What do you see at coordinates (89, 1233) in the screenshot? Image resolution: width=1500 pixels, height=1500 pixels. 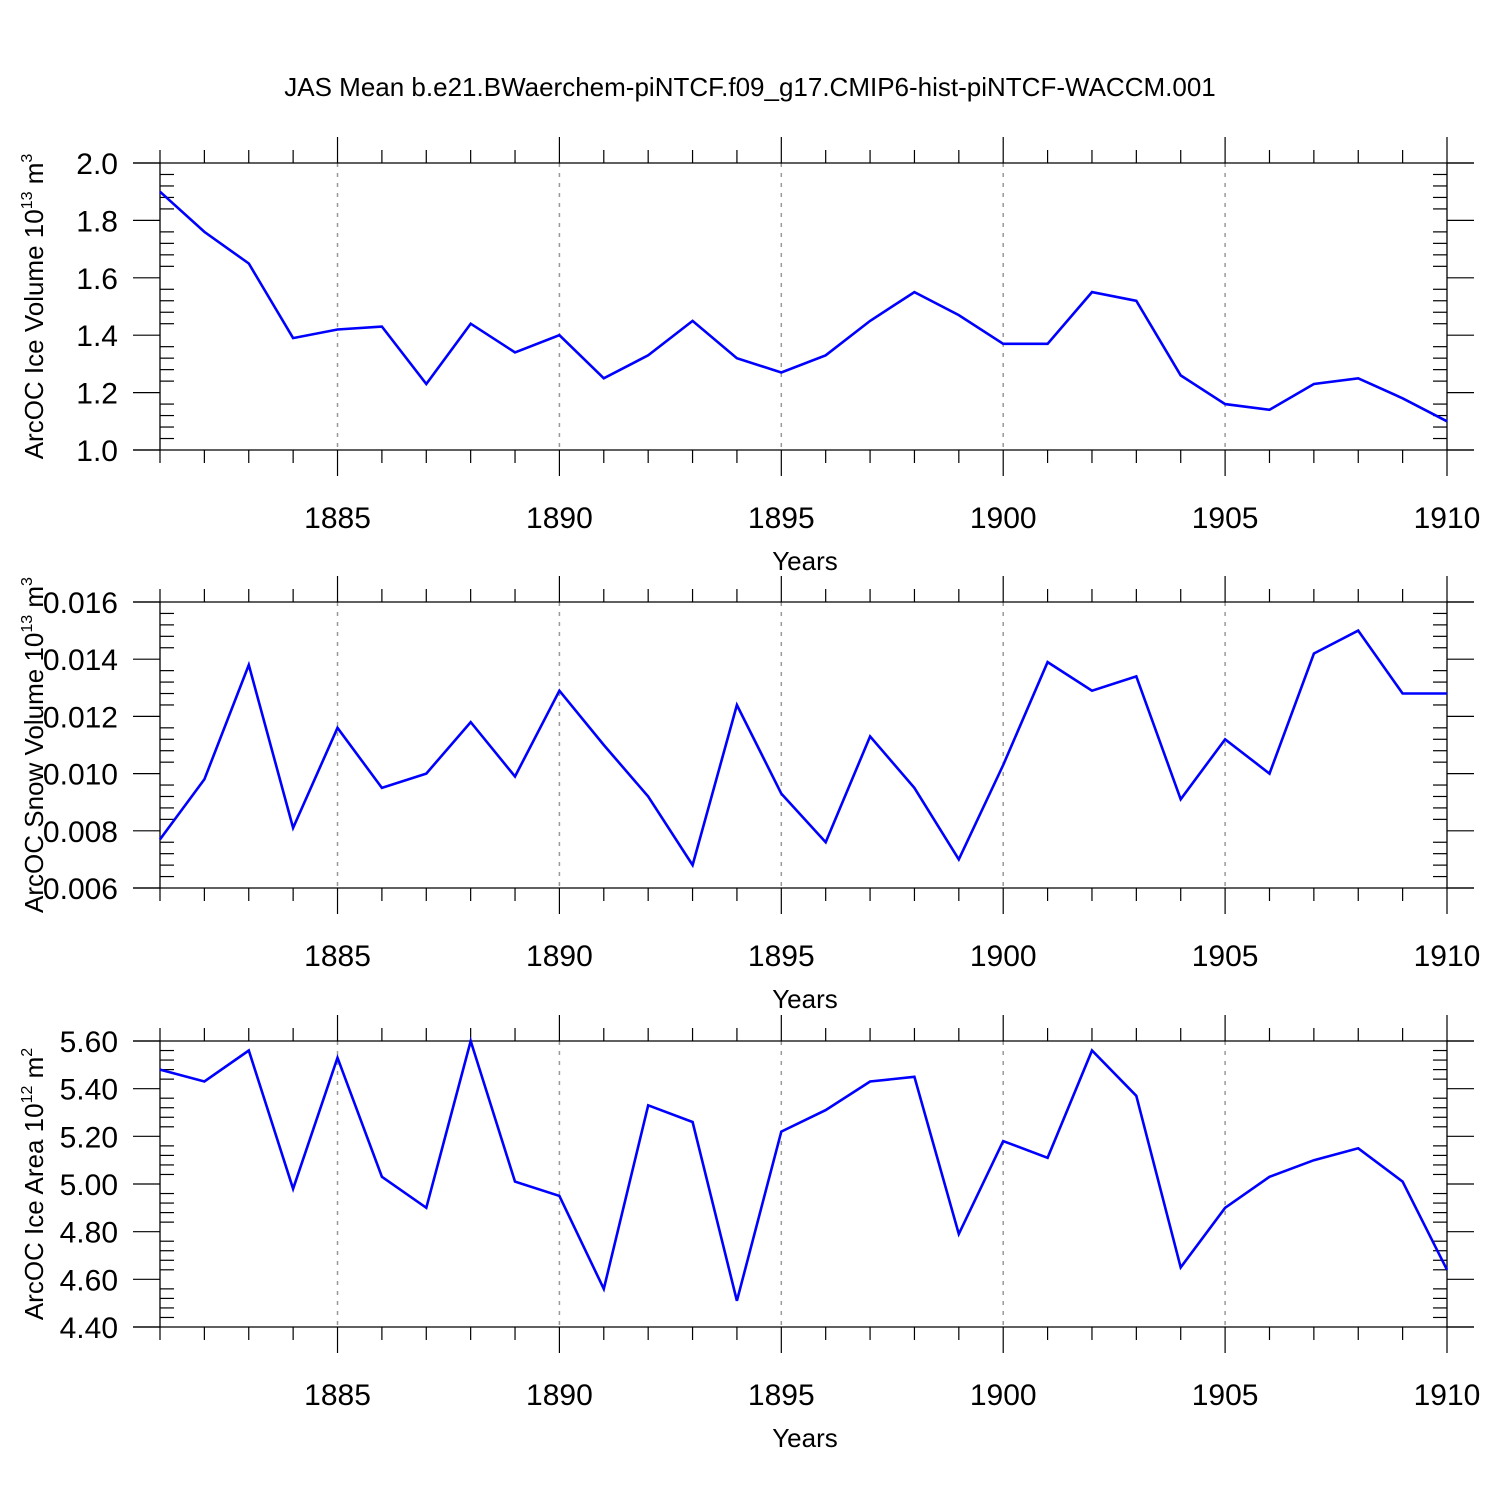 I see `y-tick-label: 4.80` at bounding box center [89, 1233].